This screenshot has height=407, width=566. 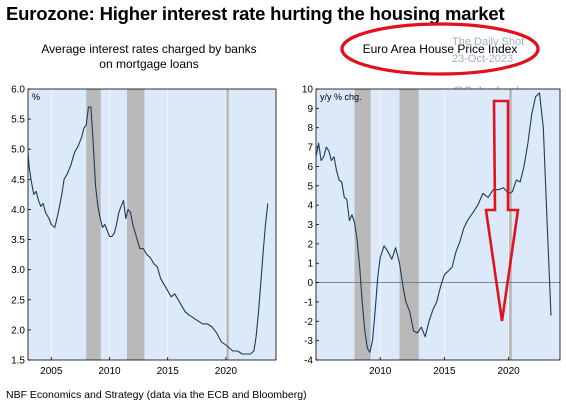 What do you see at coordinates (488, 42) in the screenshot?
I see `watermark-site: The Daily Shot` at bounding box center [488, 42].